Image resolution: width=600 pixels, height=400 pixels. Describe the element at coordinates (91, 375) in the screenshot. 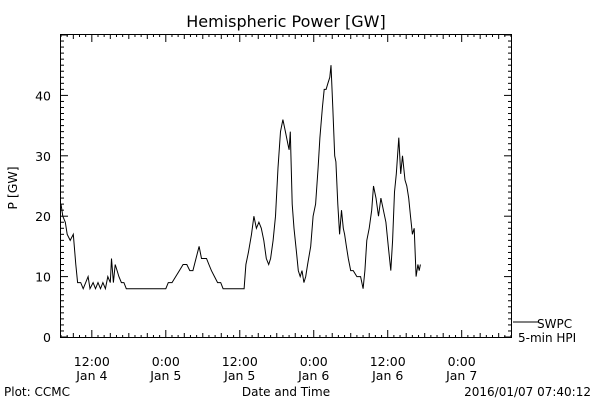

I see `x-tick-date-label: Jan 4` at that location.